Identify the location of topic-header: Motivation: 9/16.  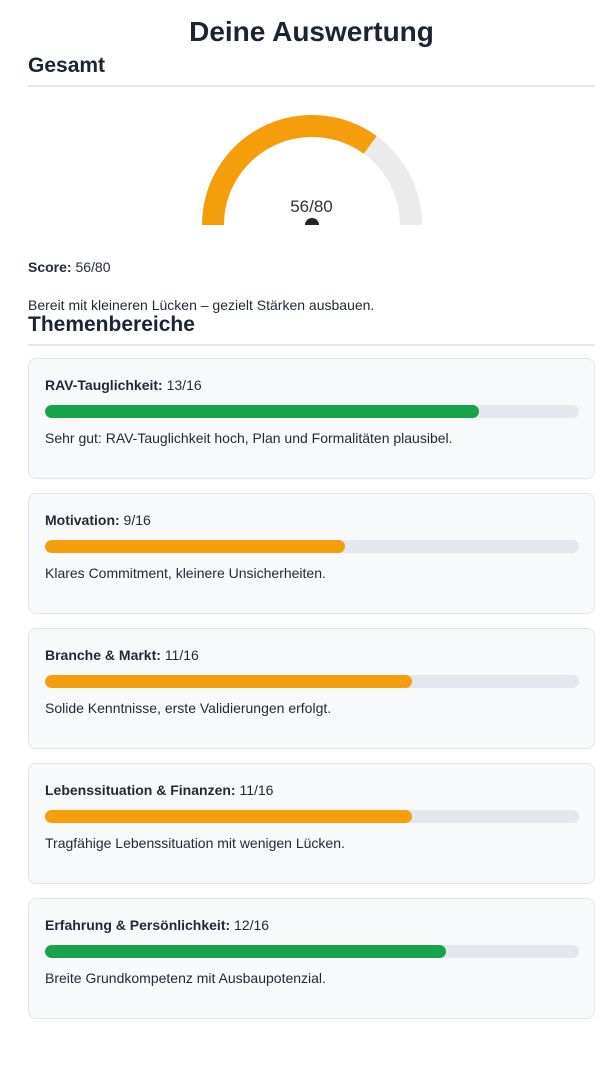
(311, 521).